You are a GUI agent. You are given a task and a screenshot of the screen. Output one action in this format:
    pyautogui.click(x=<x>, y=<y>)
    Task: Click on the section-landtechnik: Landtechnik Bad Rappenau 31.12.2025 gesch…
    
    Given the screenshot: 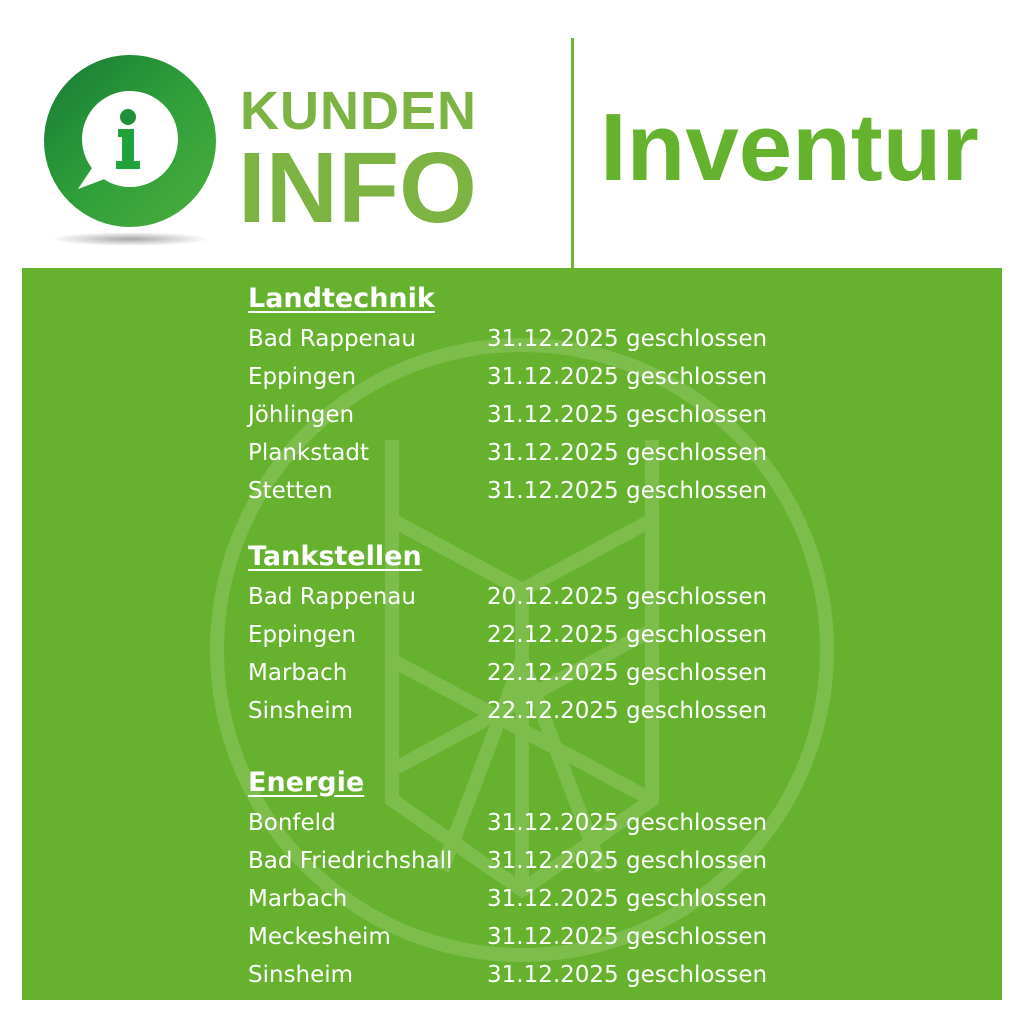 What is the action you would take?
    pyautogui.click(x=507, y=396)
    